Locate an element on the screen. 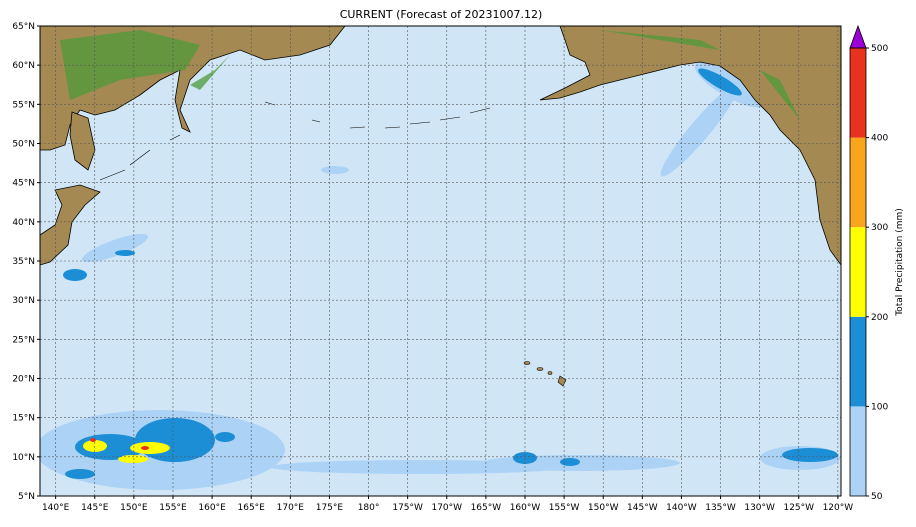  y-tick-label: 60°N is located at coordinates (23, 66).